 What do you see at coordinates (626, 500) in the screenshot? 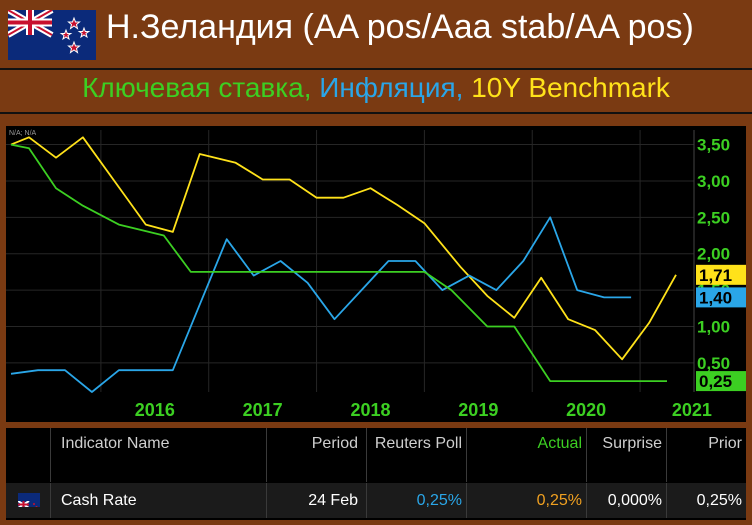
I see `row-surprise: 0,000%` at bounding box center [626, 500].